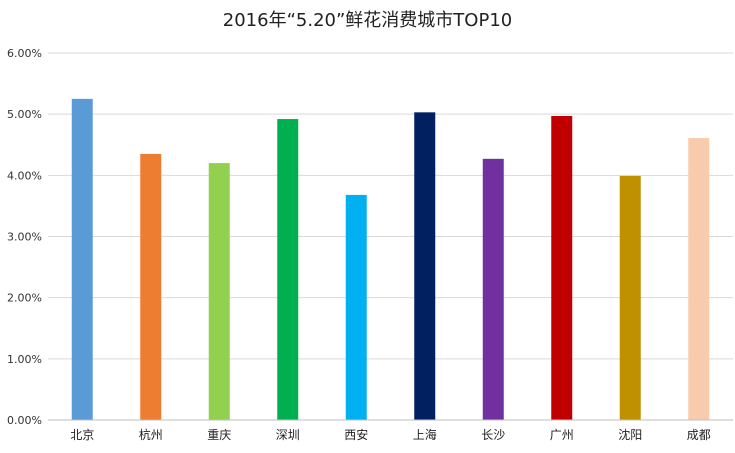 This screenshot has height=453, width=735. Describe the element at coordinates (24, 359) in the screenshot. I see `y-tick-label: 1.00%` at that location.